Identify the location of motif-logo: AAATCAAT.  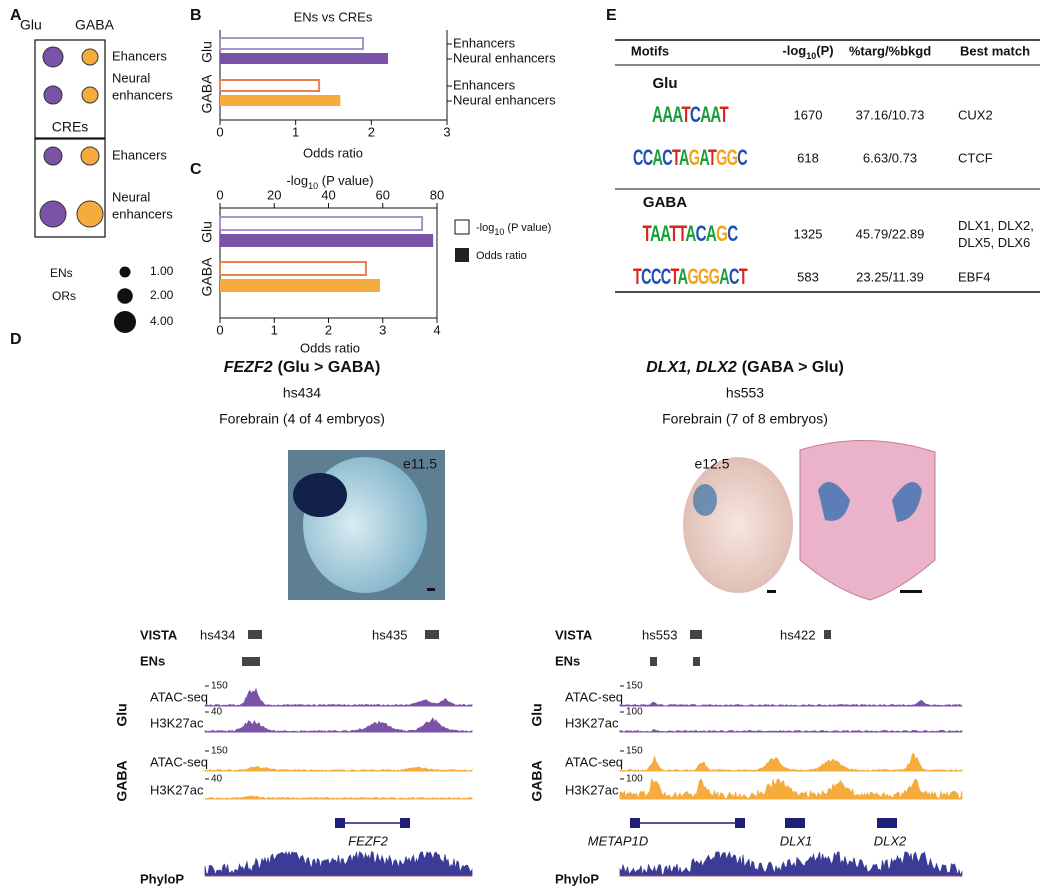
(690, 114).